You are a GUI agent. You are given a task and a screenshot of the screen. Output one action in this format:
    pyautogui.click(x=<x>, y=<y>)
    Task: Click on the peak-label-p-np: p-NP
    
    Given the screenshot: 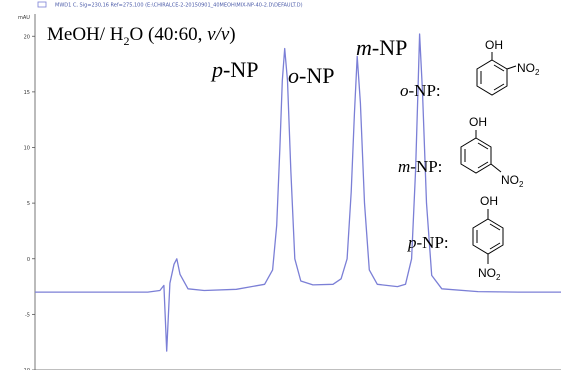 What is the action you would take?
    pyautogui.click(x=234, y=69)
    